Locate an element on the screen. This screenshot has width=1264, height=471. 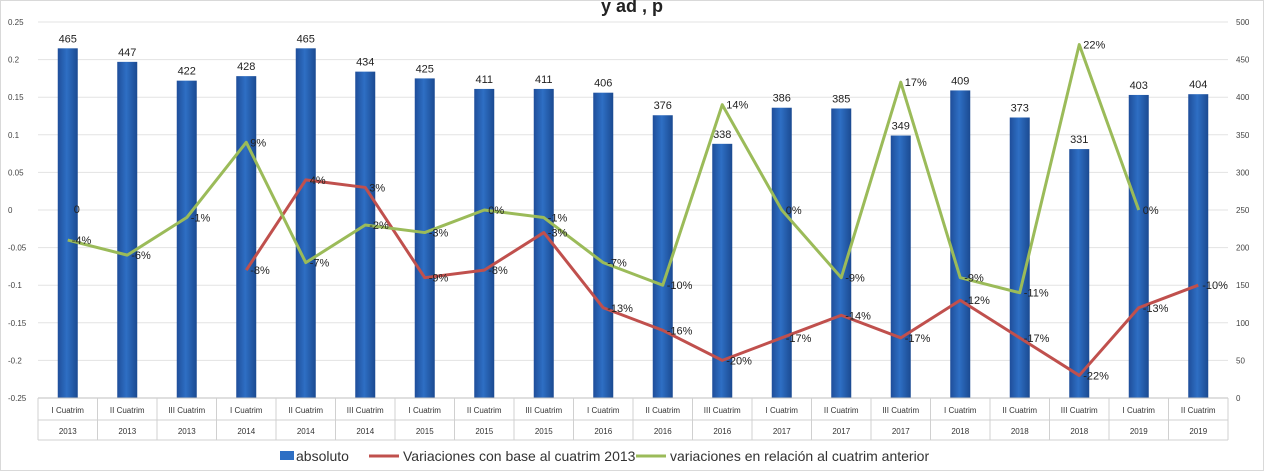
line-label: 14% is located at coordinates (737, 106).